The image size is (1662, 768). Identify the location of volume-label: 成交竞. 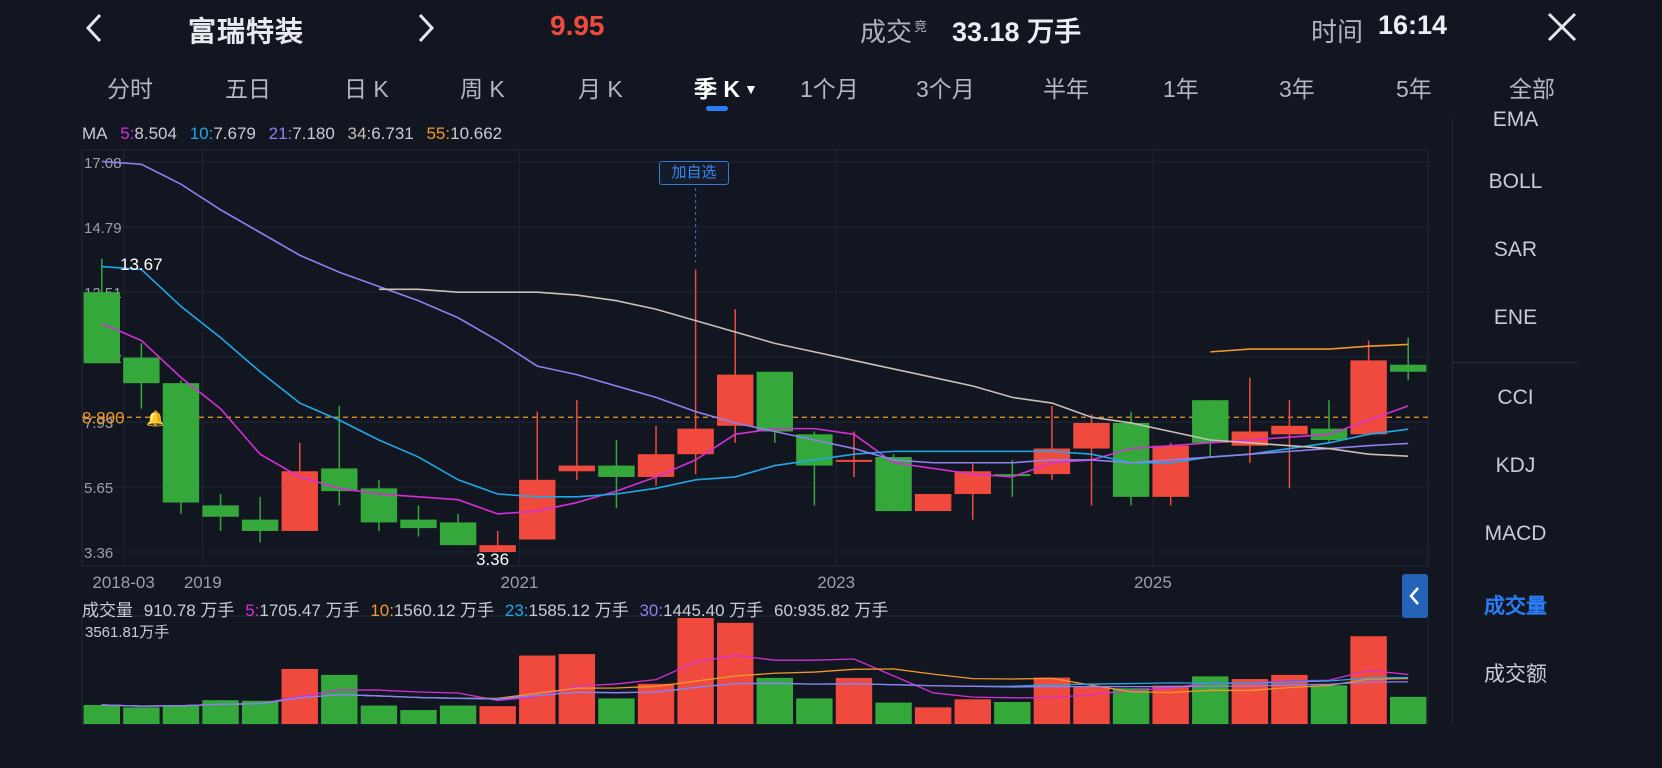
(894, 32).